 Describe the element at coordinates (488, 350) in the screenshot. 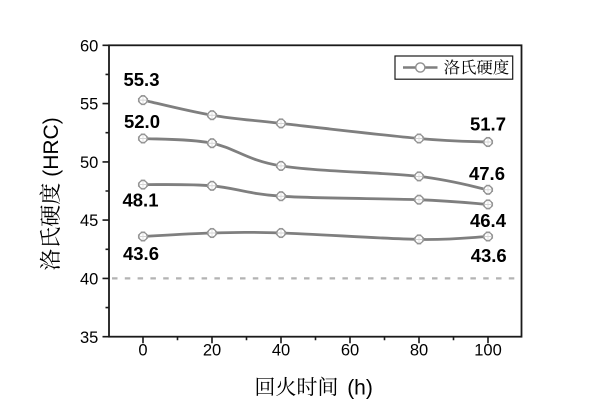

I see `svg-text: 100` at that location.